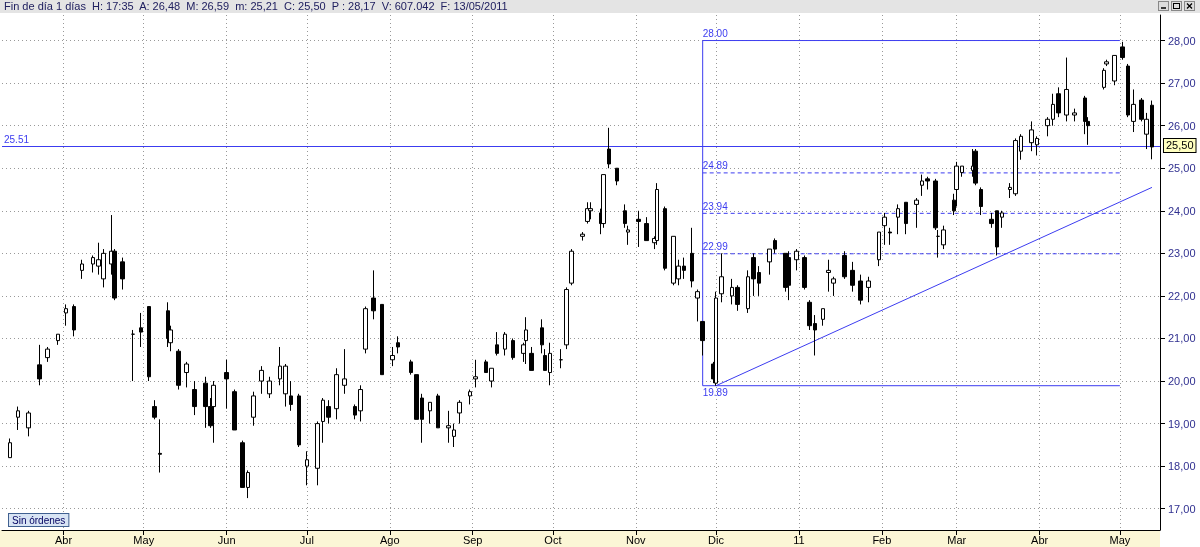  Describe the element at coordinates (715, 393) in the screenshot. I see `data-label: 19.89` at that location.